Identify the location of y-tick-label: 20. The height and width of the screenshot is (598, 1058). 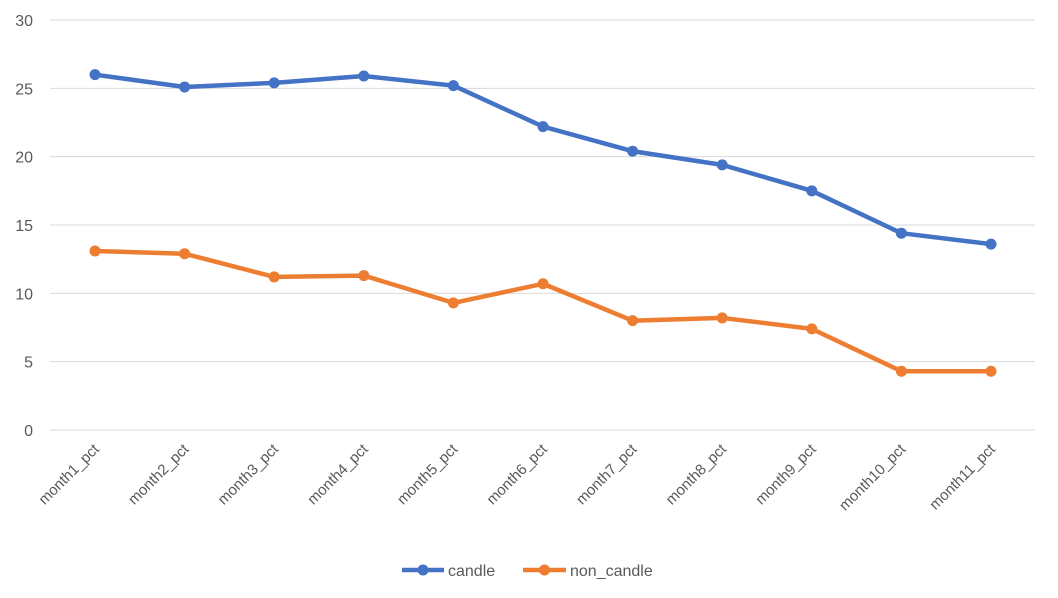
(24, 158).